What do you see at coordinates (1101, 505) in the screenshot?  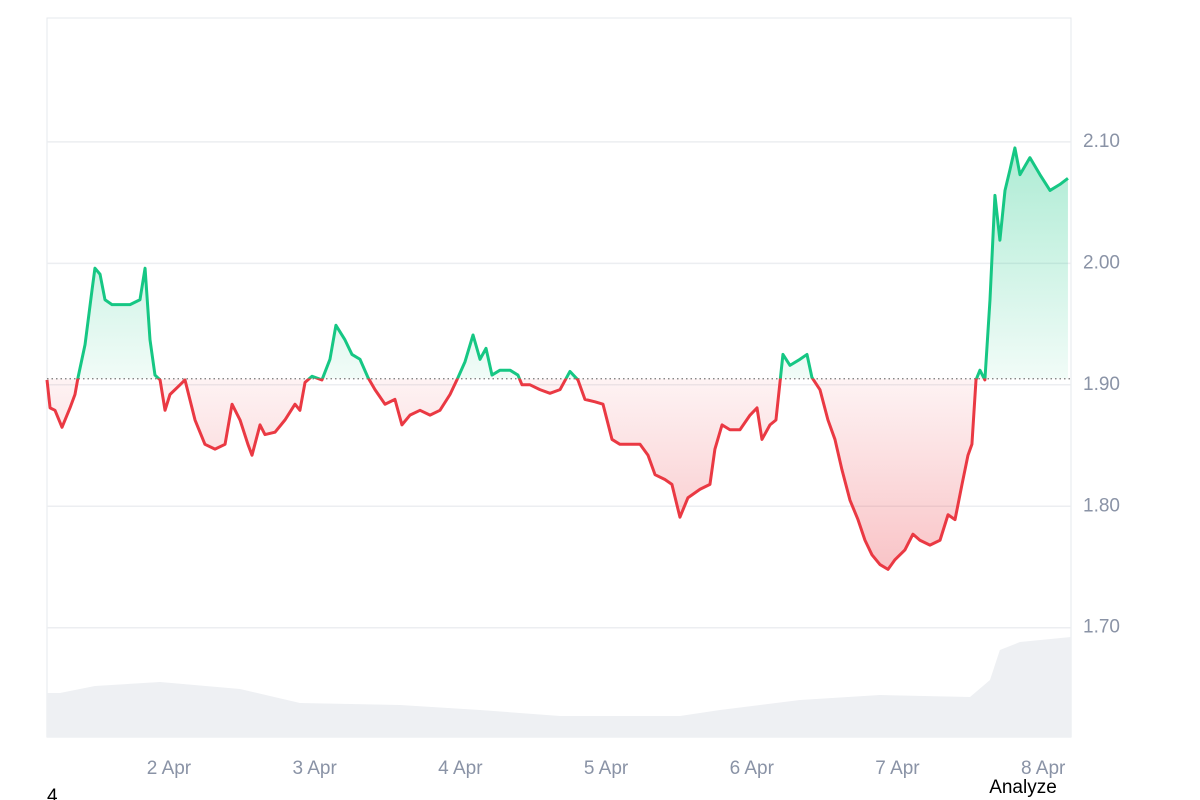 I see `y-tick-label: 1.80` at bounding box center [1101, 505].